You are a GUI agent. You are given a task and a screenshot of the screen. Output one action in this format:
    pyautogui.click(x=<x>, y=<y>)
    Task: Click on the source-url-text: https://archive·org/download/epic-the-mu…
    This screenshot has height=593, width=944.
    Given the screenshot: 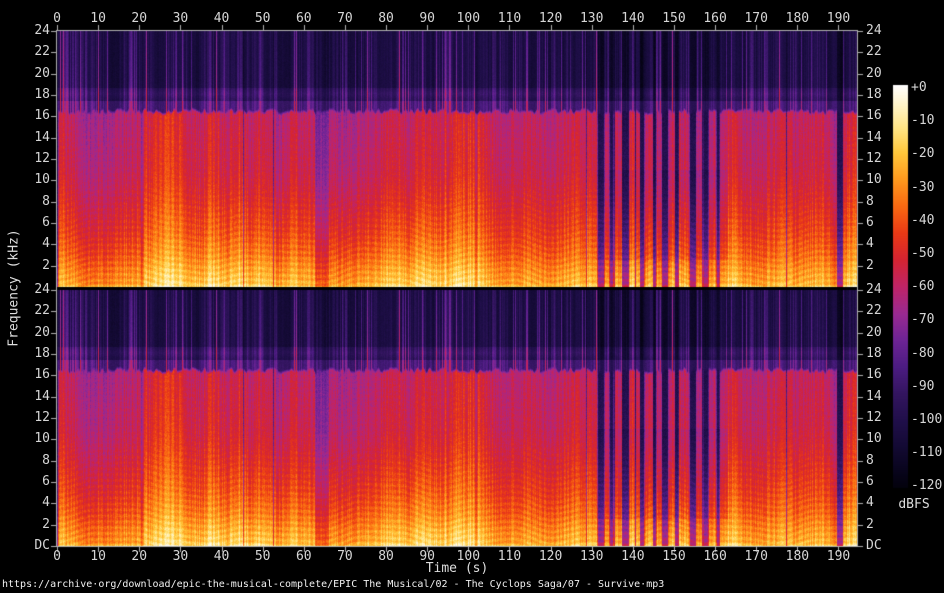 What is the action you would take?
    pyautogui.click(x=333, y=584)
    